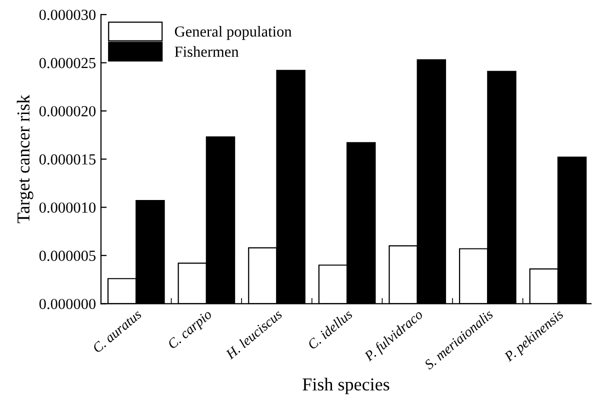 This screenshot has width=594, height=416. Describe the element at coordinates (25, 159) in the screenshot. I see `y-axis-title: Target cancer risk` at that location.